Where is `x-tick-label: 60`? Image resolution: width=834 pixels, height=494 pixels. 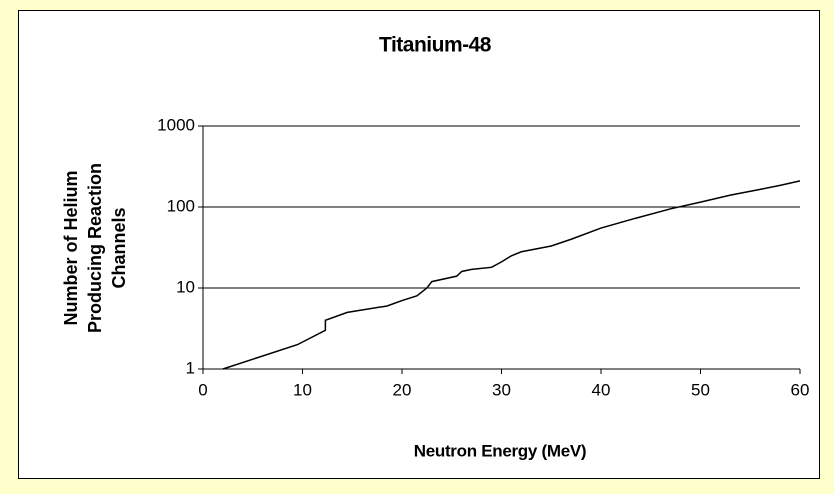
x-tick-label: 60 is located at coordinates (800, 389).